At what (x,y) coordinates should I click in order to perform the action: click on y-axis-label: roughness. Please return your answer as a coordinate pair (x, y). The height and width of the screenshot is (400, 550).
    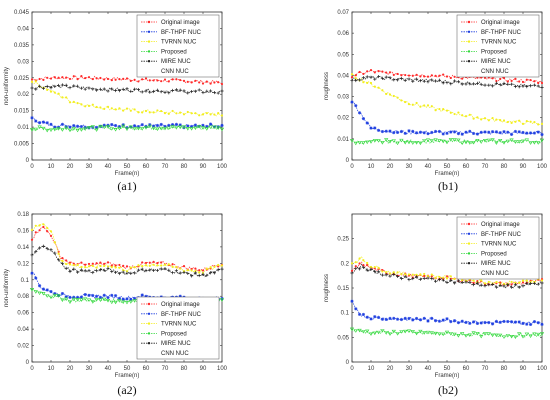
    Looking at the image, I should click on (327, 86).